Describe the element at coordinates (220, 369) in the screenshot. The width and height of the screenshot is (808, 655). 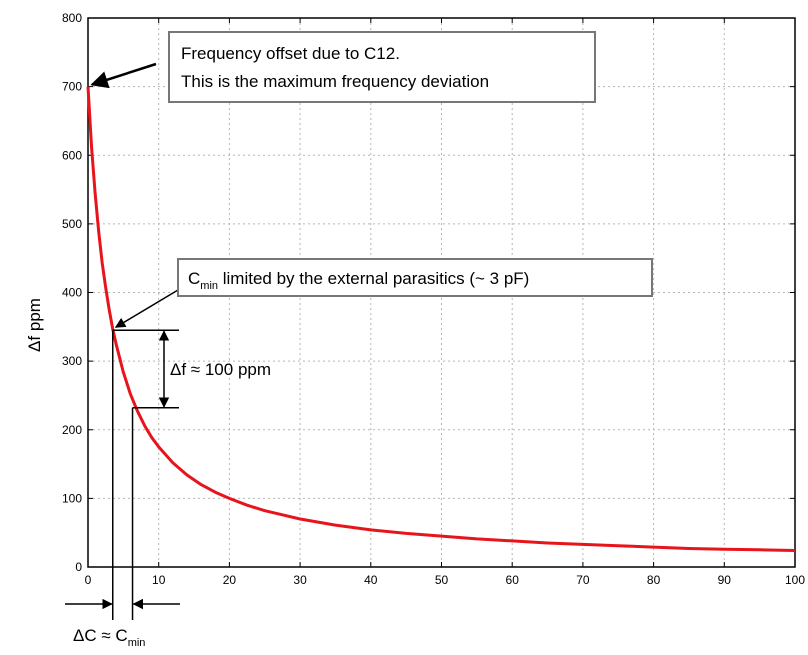
I see `delta-f-label: Δf ≈ 100 ppm` at that location.